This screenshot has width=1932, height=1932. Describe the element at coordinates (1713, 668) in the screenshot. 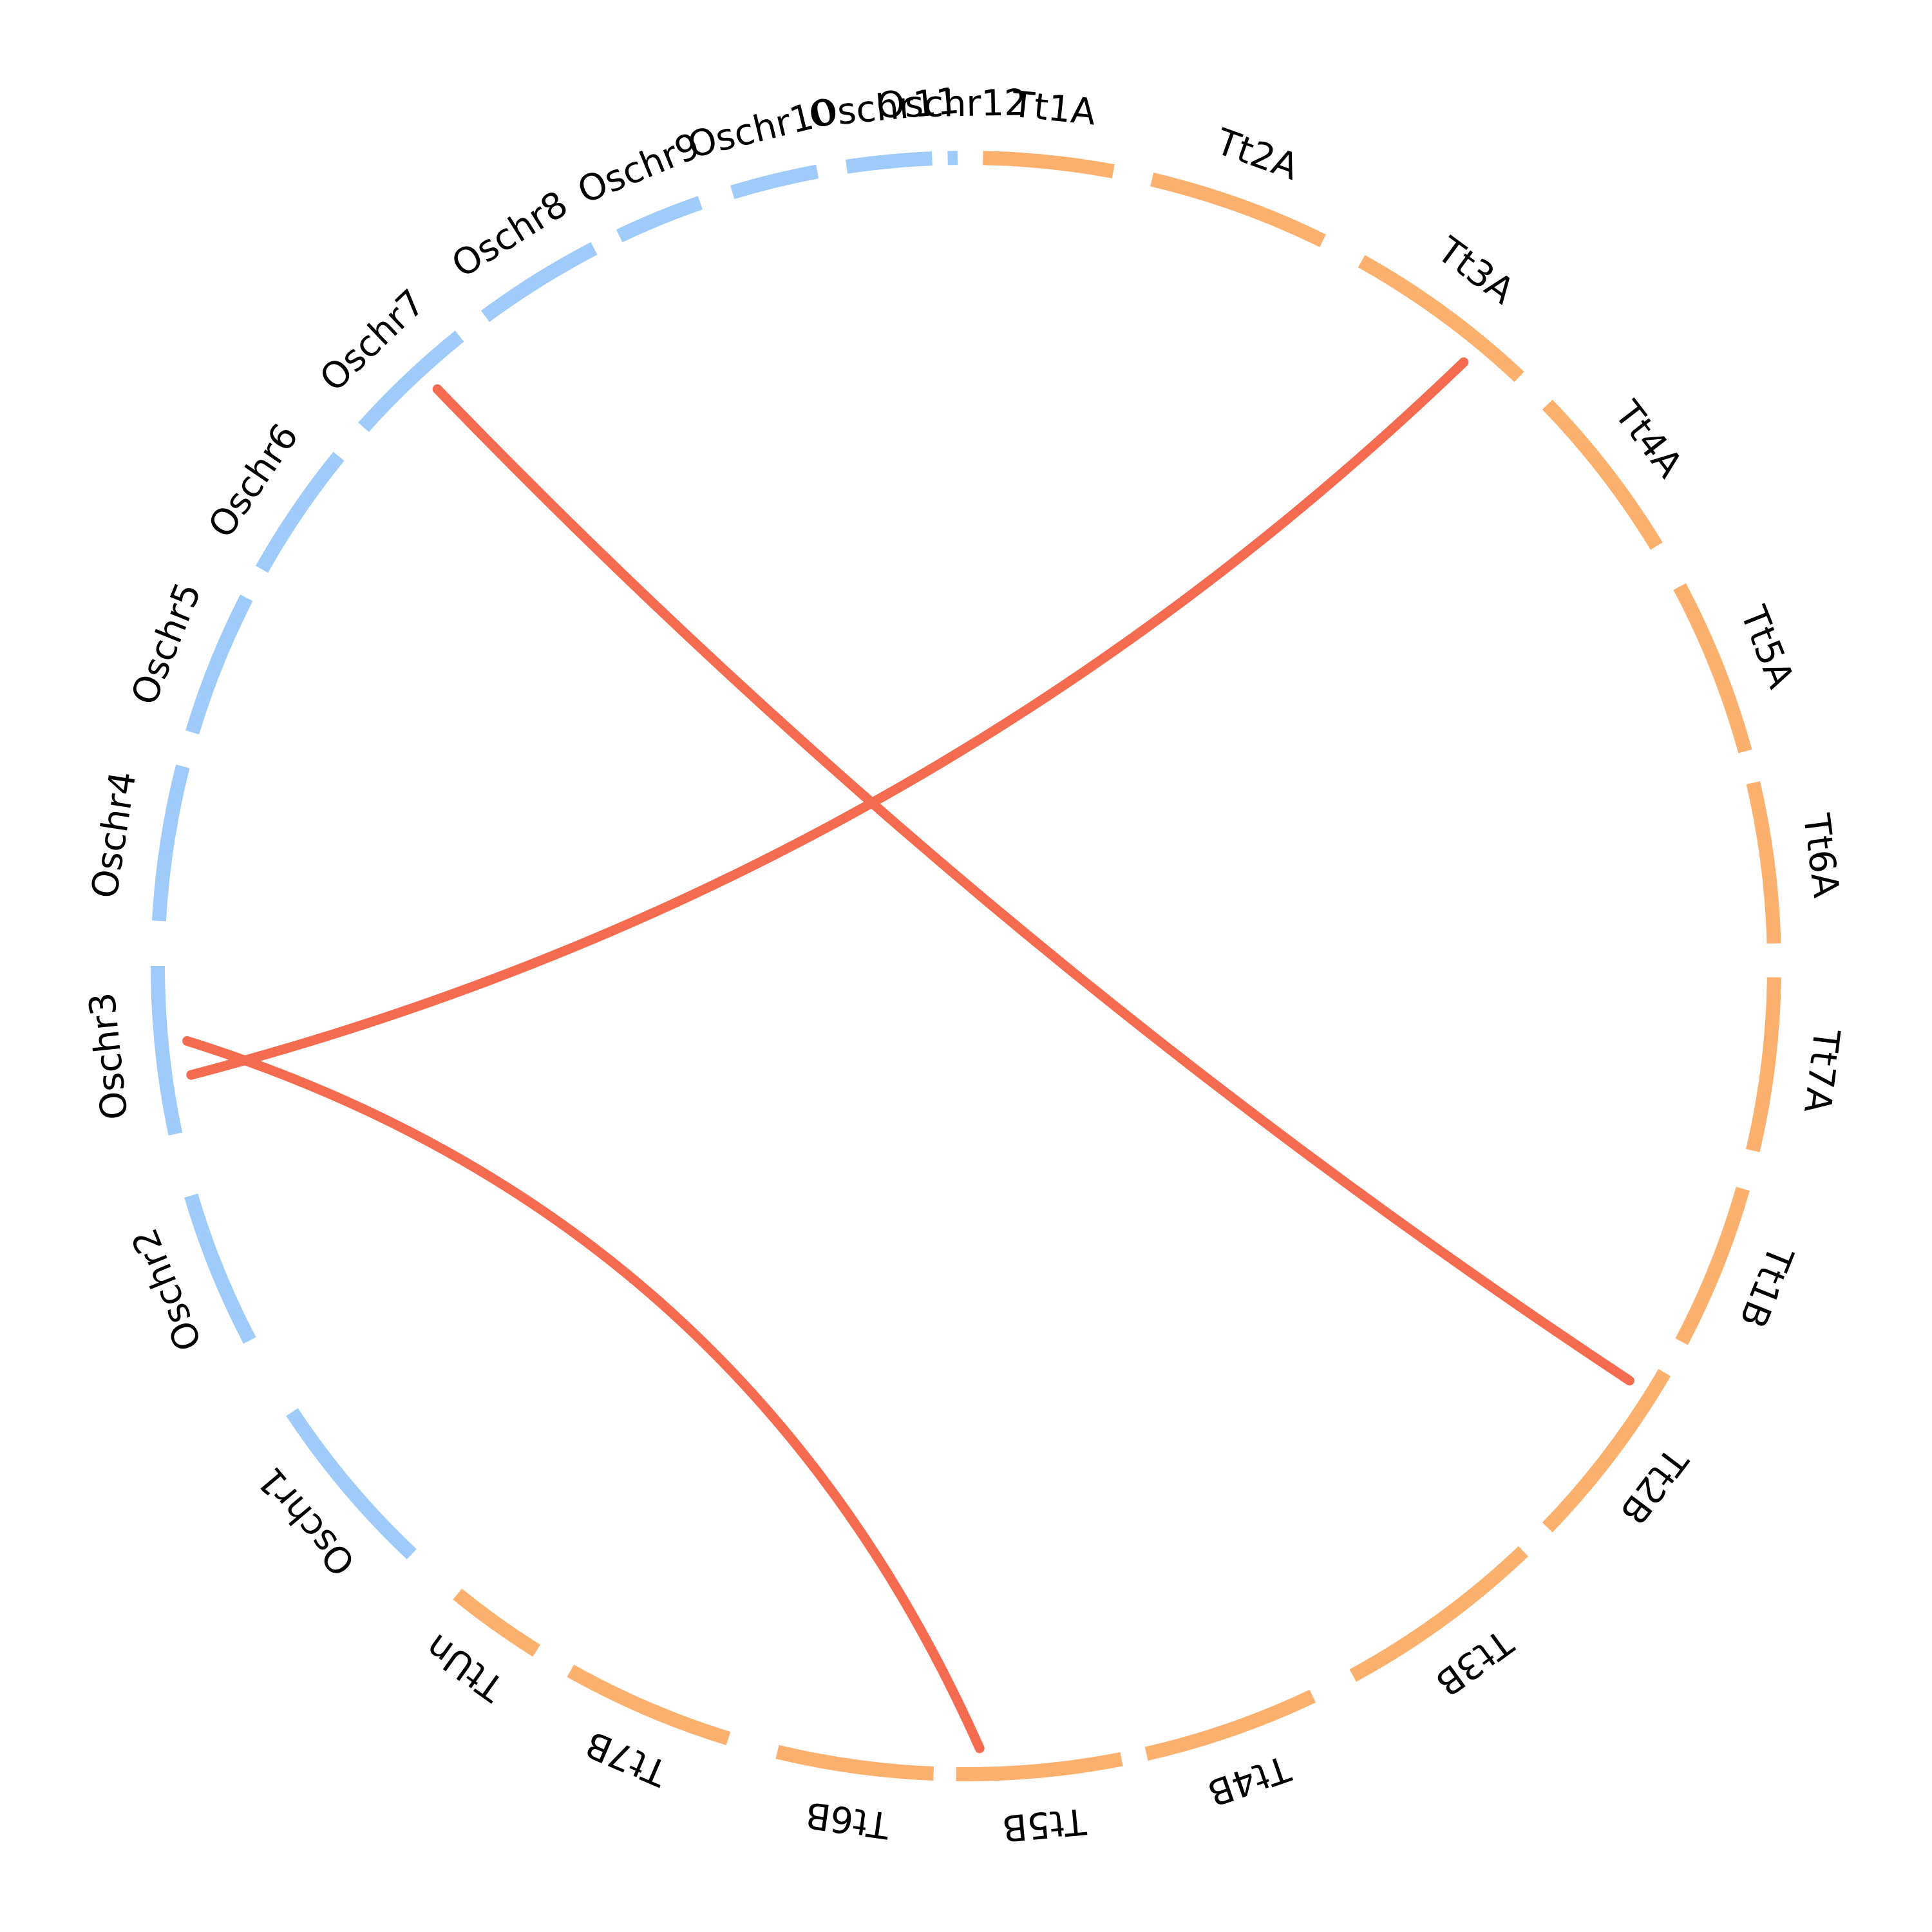

I see `chromosome-arc-tt5a` at that location.